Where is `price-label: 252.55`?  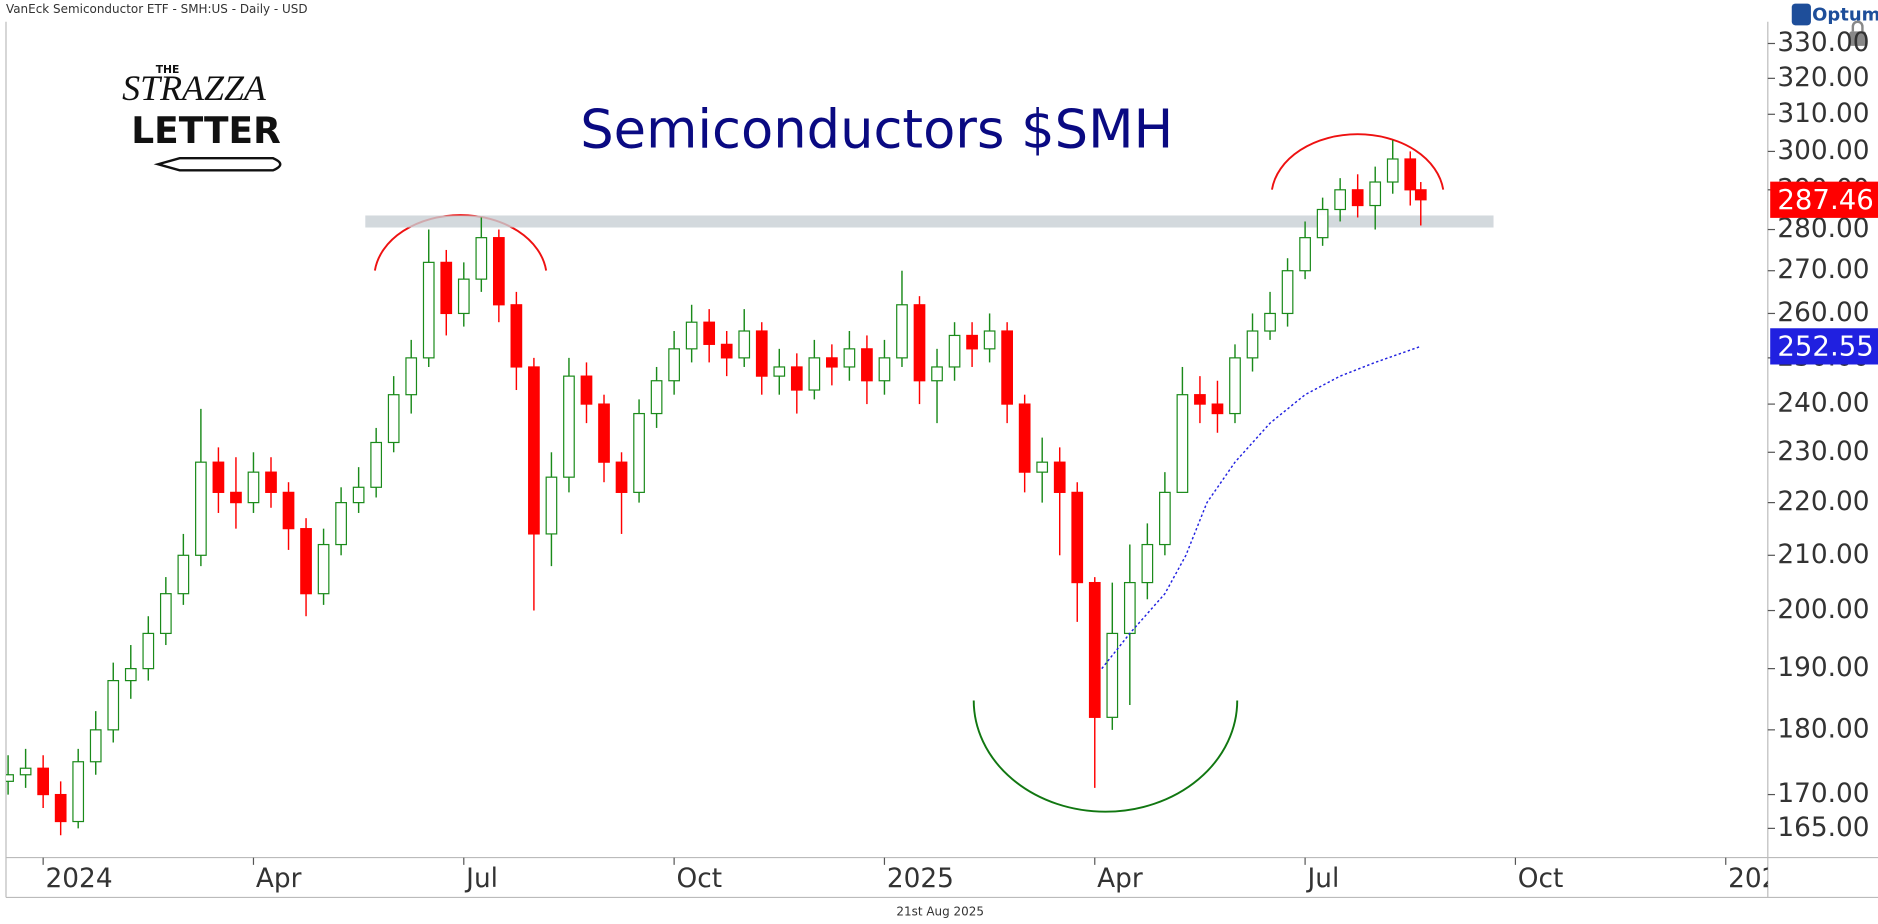 price-label: 252.55 is located at coordinates (1825, 346).